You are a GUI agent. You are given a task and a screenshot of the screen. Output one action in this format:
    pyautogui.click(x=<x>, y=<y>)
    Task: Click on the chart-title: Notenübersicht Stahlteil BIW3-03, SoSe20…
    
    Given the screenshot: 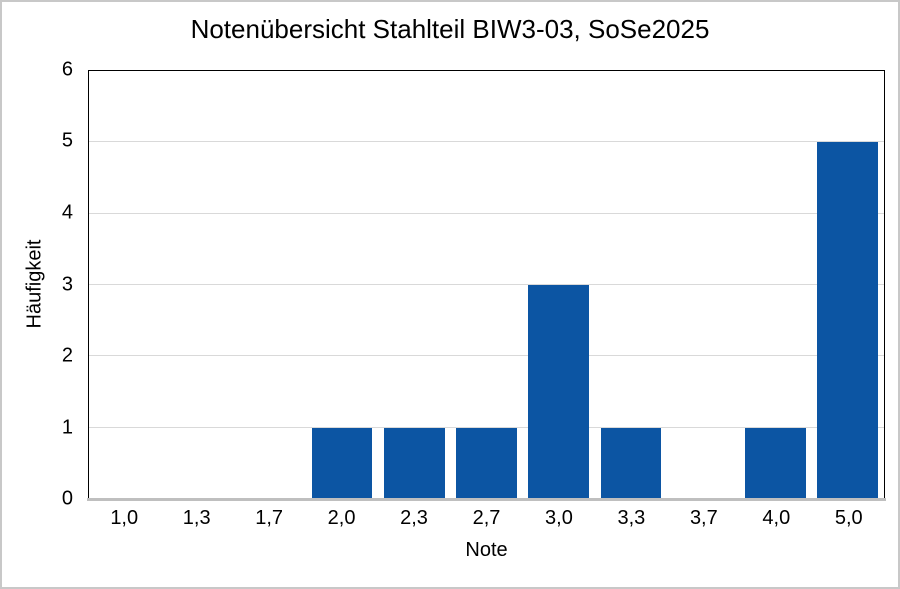 What is the action you would take?
    pyautogui.click(x=450, y=29)
    